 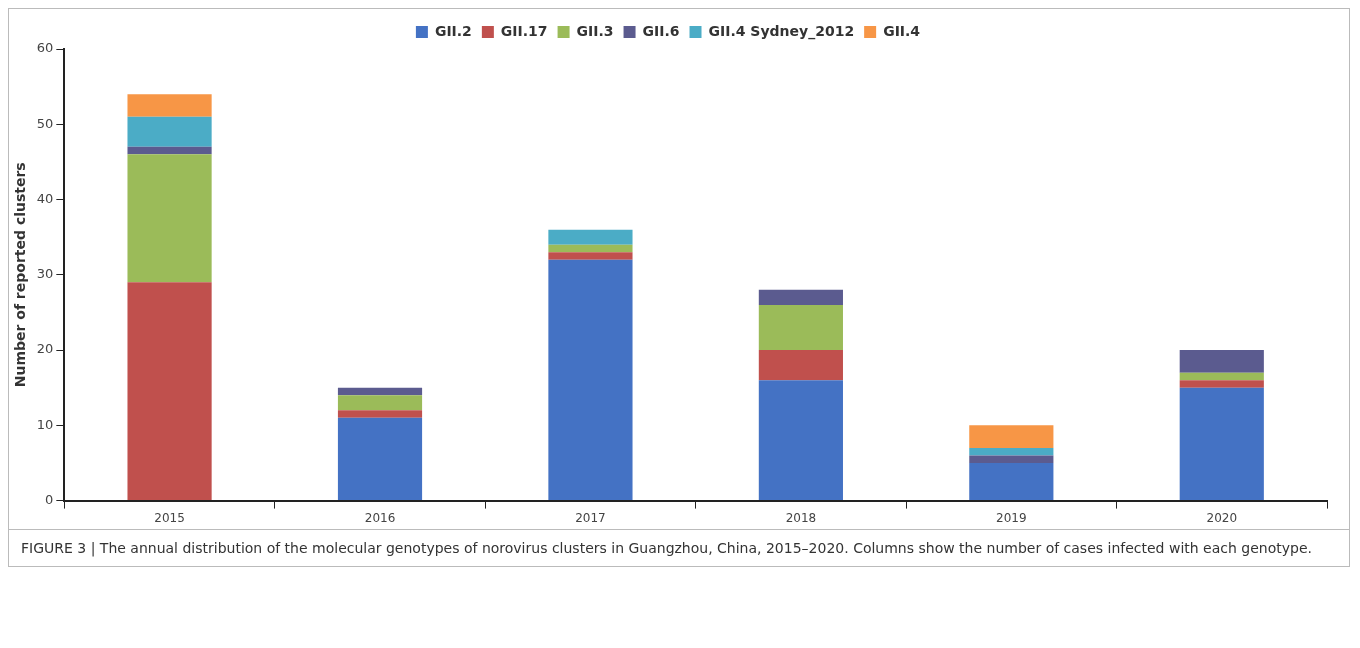 I want to click on legend-label: GII.4, so click(x=902, y=30).